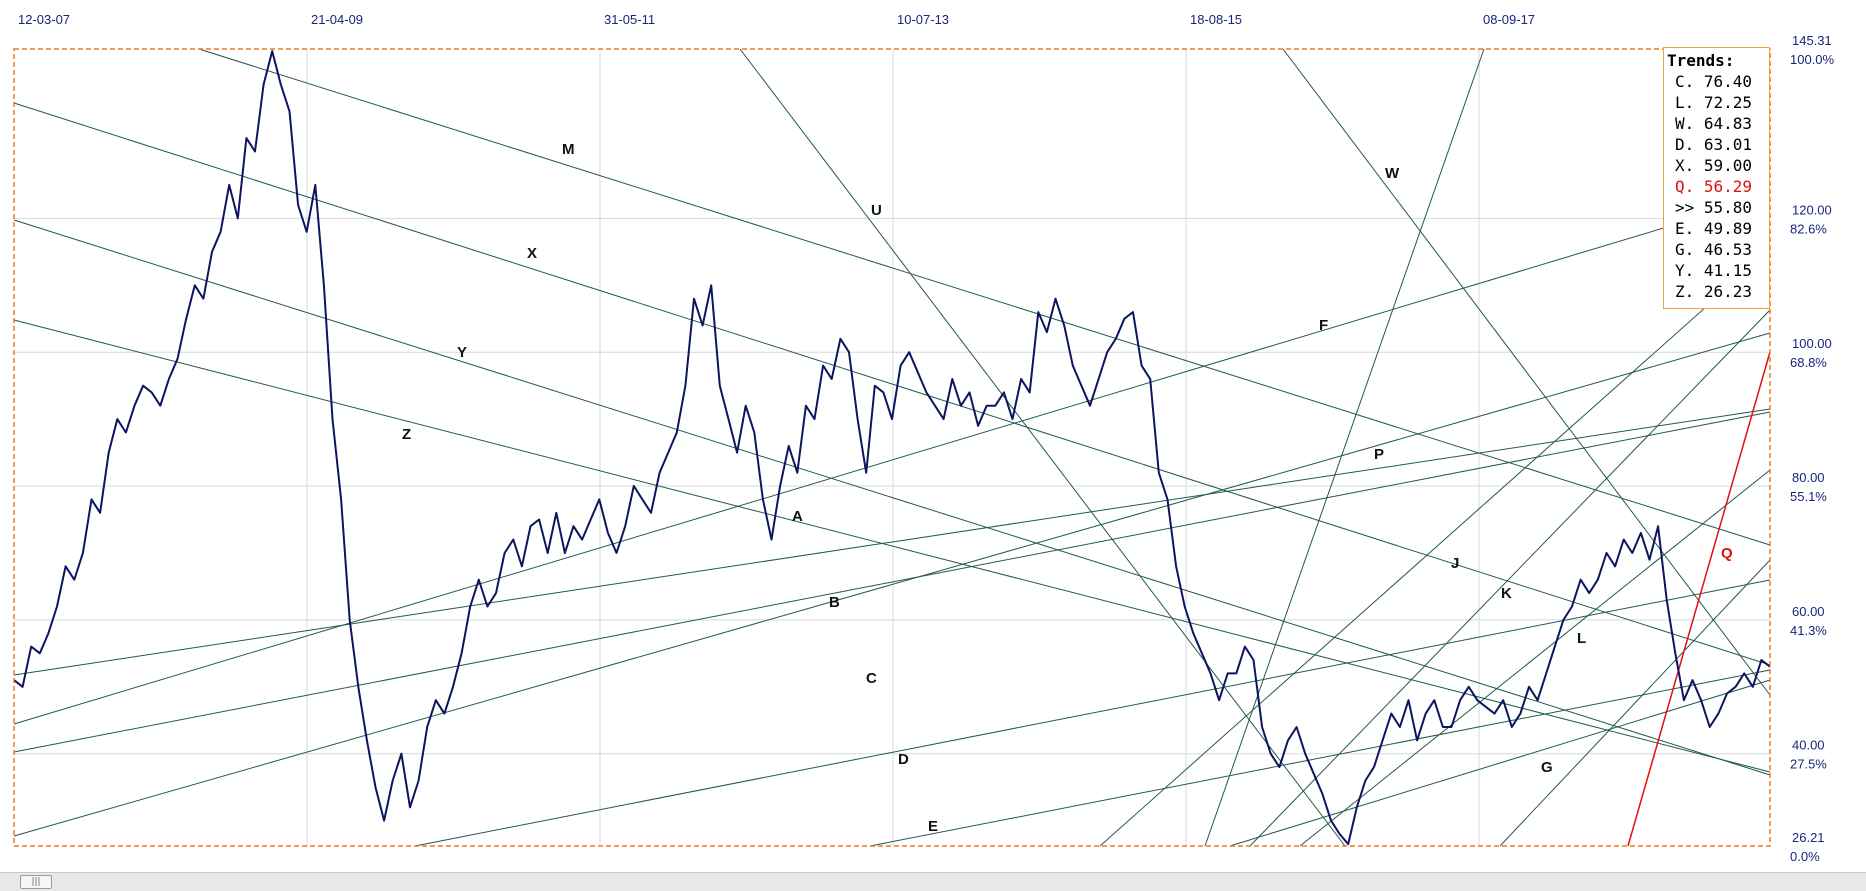  Describe the element at coordinates (1808, 228) in the screenshot. I see `percent-tick-label: 82.6%` at that location.